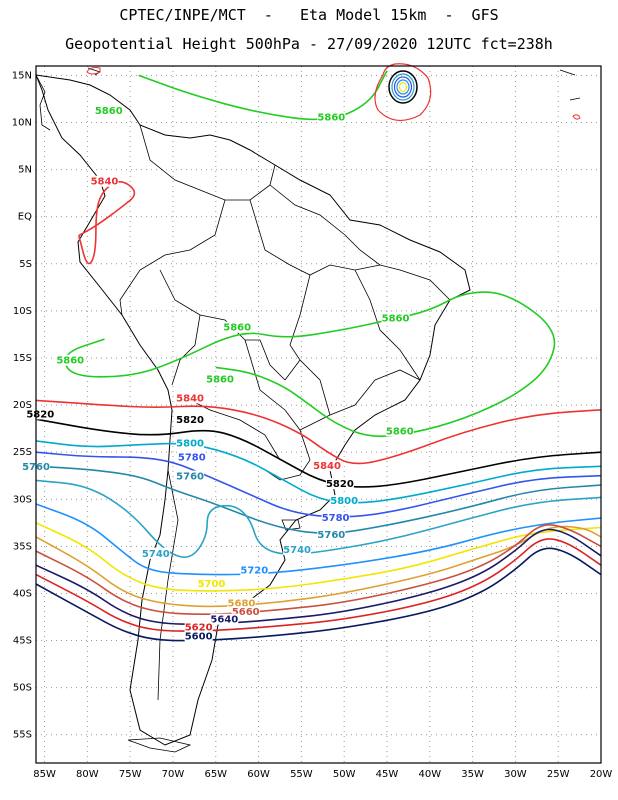 The height and width of the screenshot is (800, 618). Describe the element at coordinates (215, 774) in the screenshot. I see `x-tick-label: 65W` at that location.